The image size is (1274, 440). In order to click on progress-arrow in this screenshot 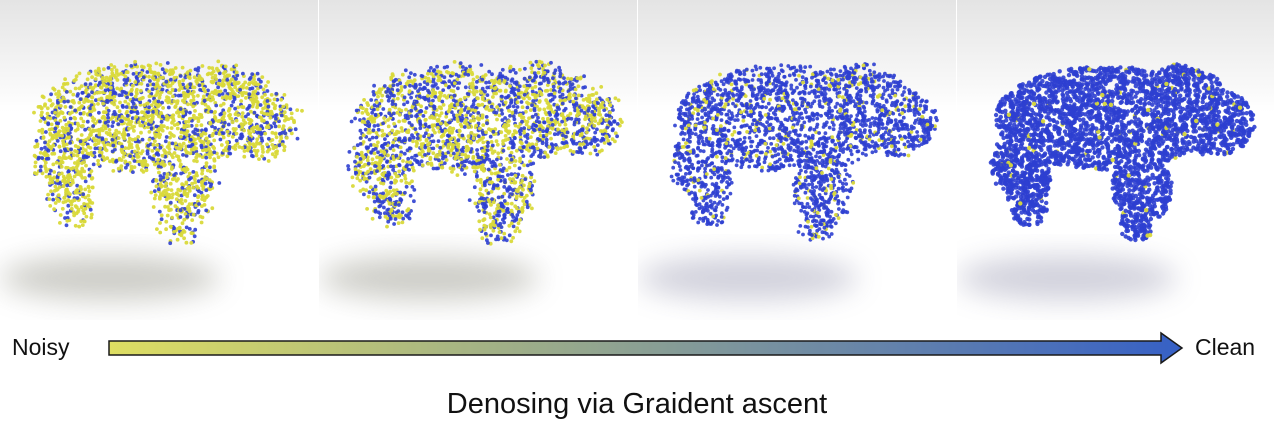, I will do `click(646, 348)`.